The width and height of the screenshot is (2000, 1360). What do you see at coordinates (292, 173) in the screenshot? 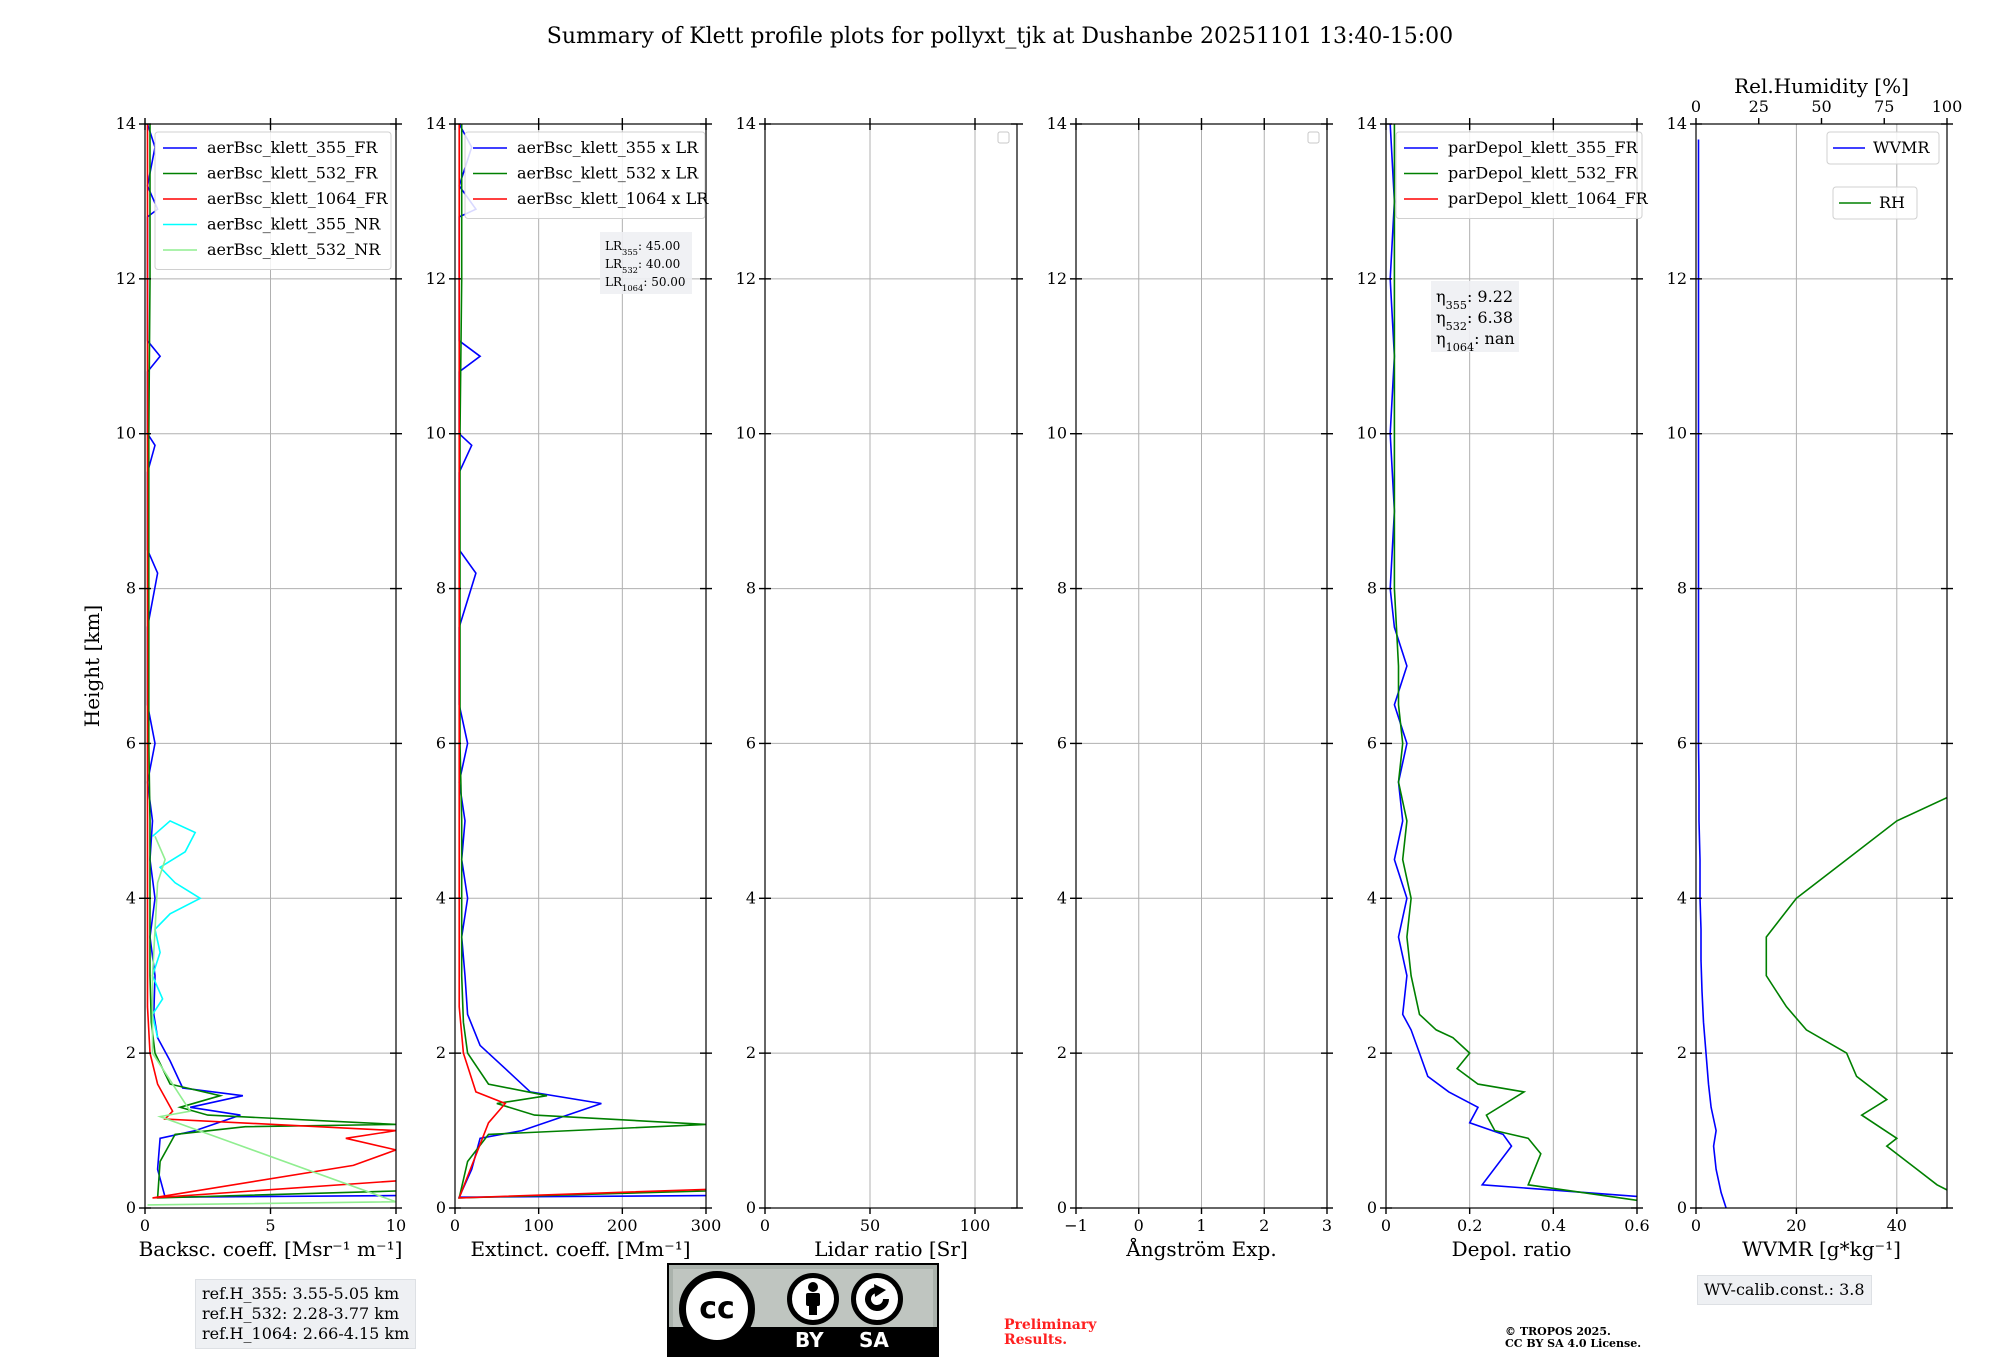
I see `legend-entry: aerBsc_klett_532_FR` at bounding box center [292, 173].